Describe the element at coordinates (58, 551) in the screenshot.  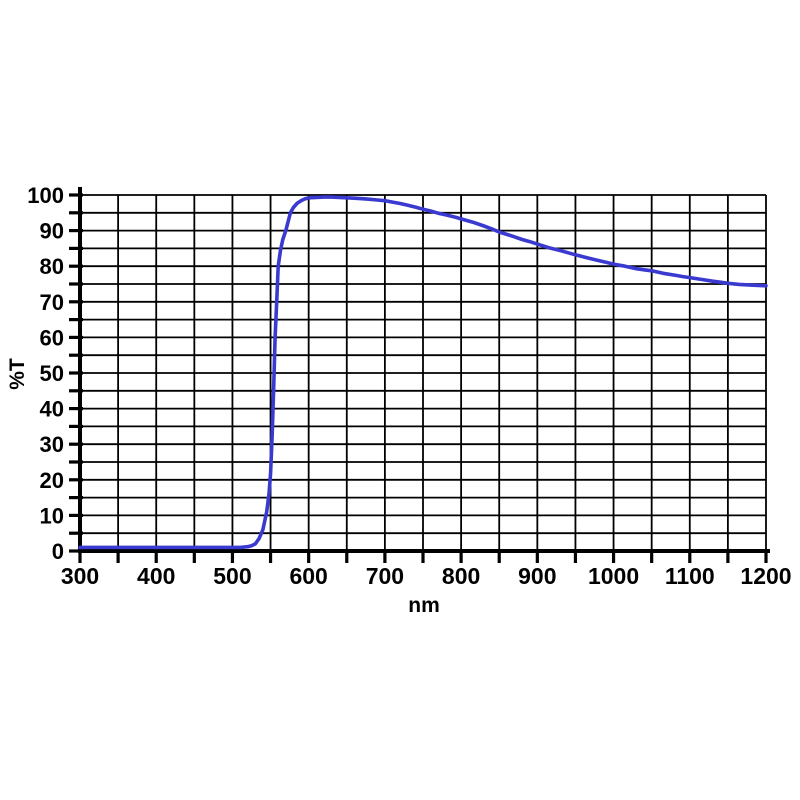
I see `y-tick-label: 0` at that location.